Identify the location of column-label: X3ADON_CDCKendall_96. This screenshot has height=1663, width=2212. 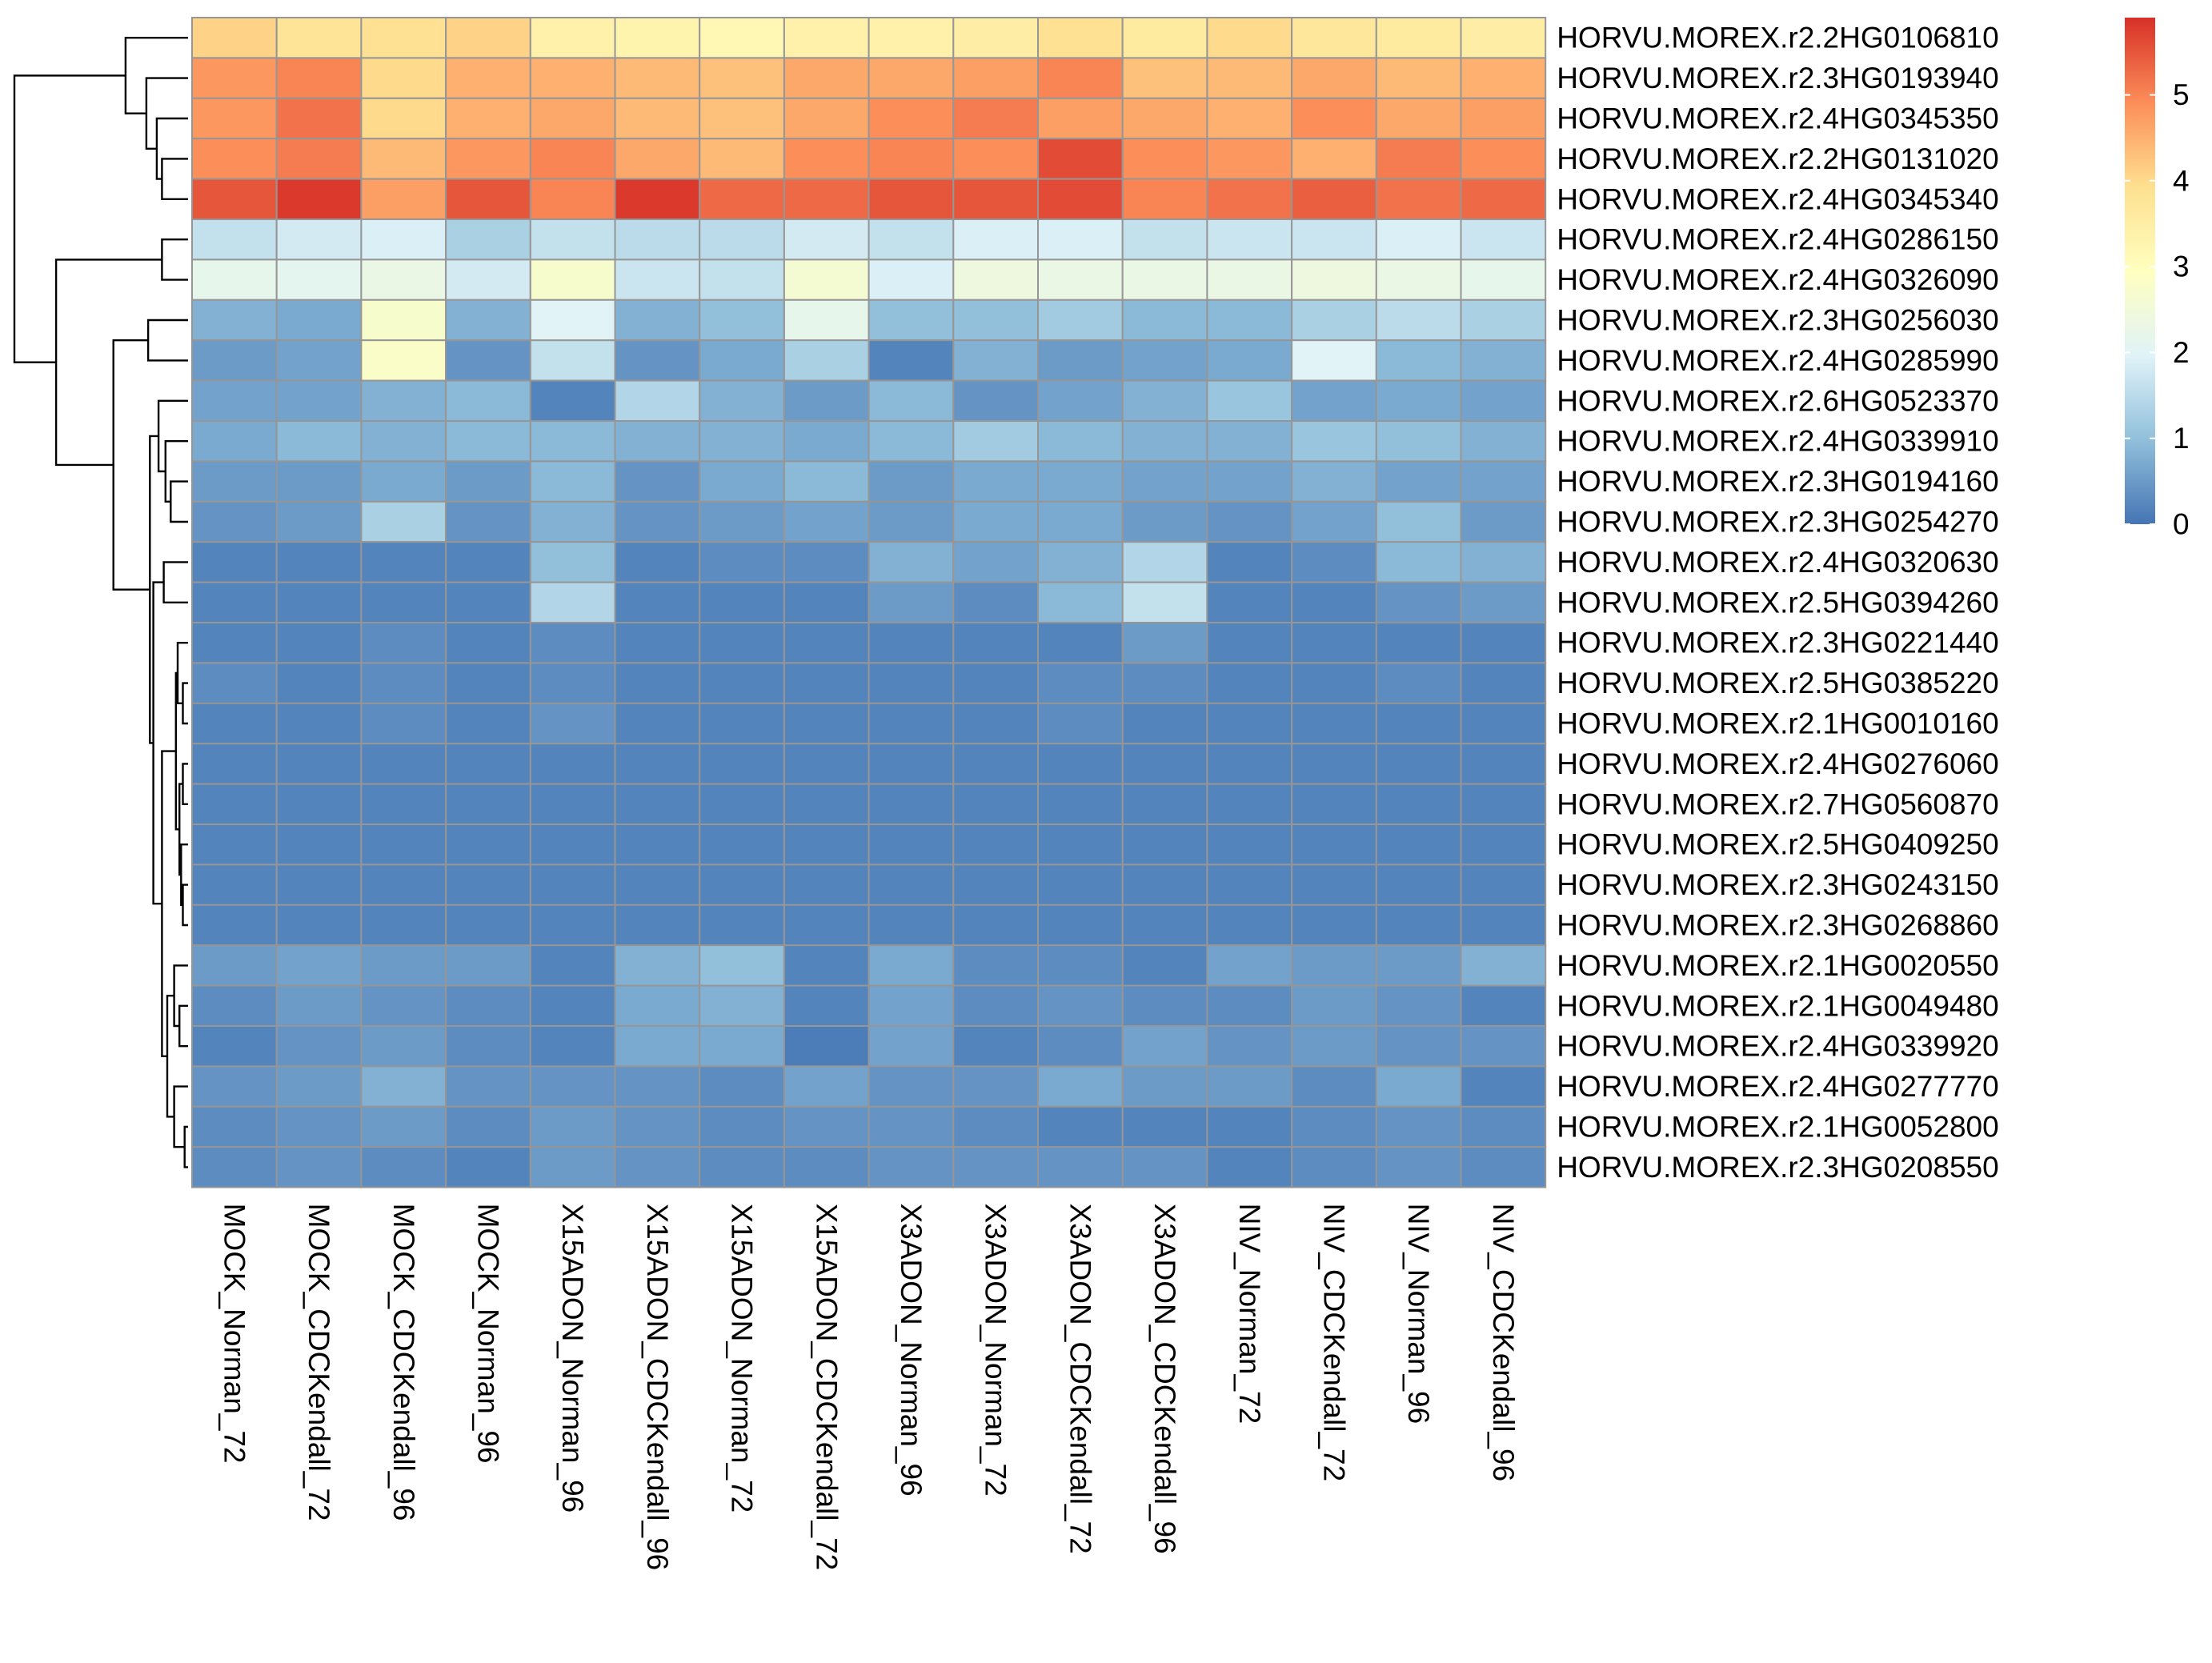
(1164, 1379).